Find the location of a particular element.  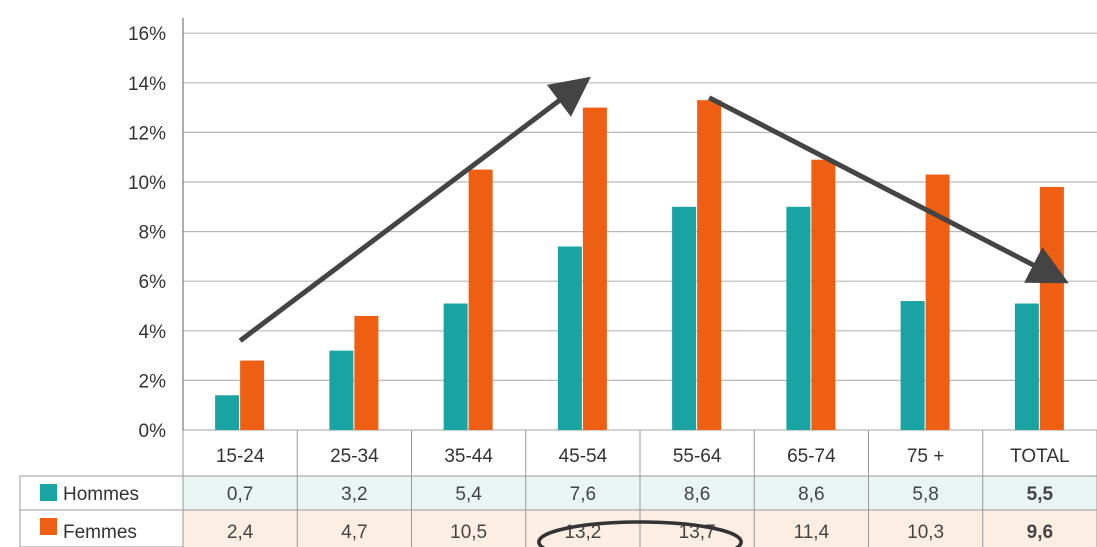

y-tick-label: 4% is located at coordinates (153, 332).